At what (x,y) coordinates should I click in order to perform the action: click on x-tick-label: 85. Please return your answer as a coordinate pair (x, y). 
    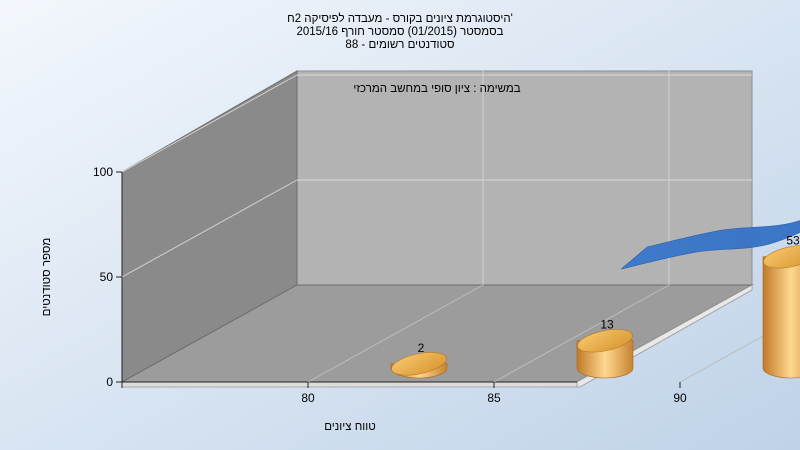
    Looking at the image, I should click on (494, 398).